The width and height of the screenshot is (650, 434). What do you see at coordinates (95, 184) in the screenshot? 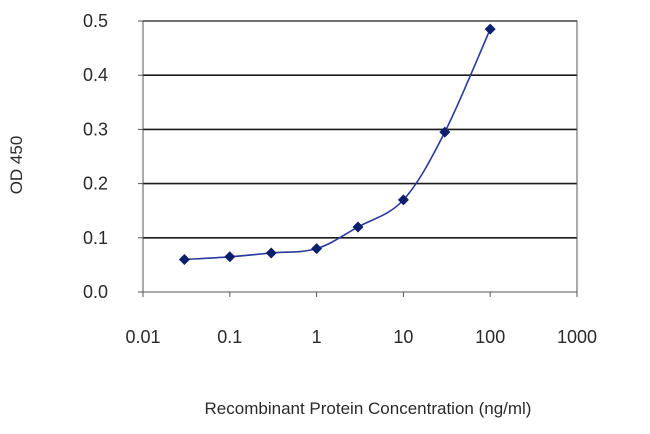
I see `y-tick-label: 0.2` at bounding box center [95, 184].